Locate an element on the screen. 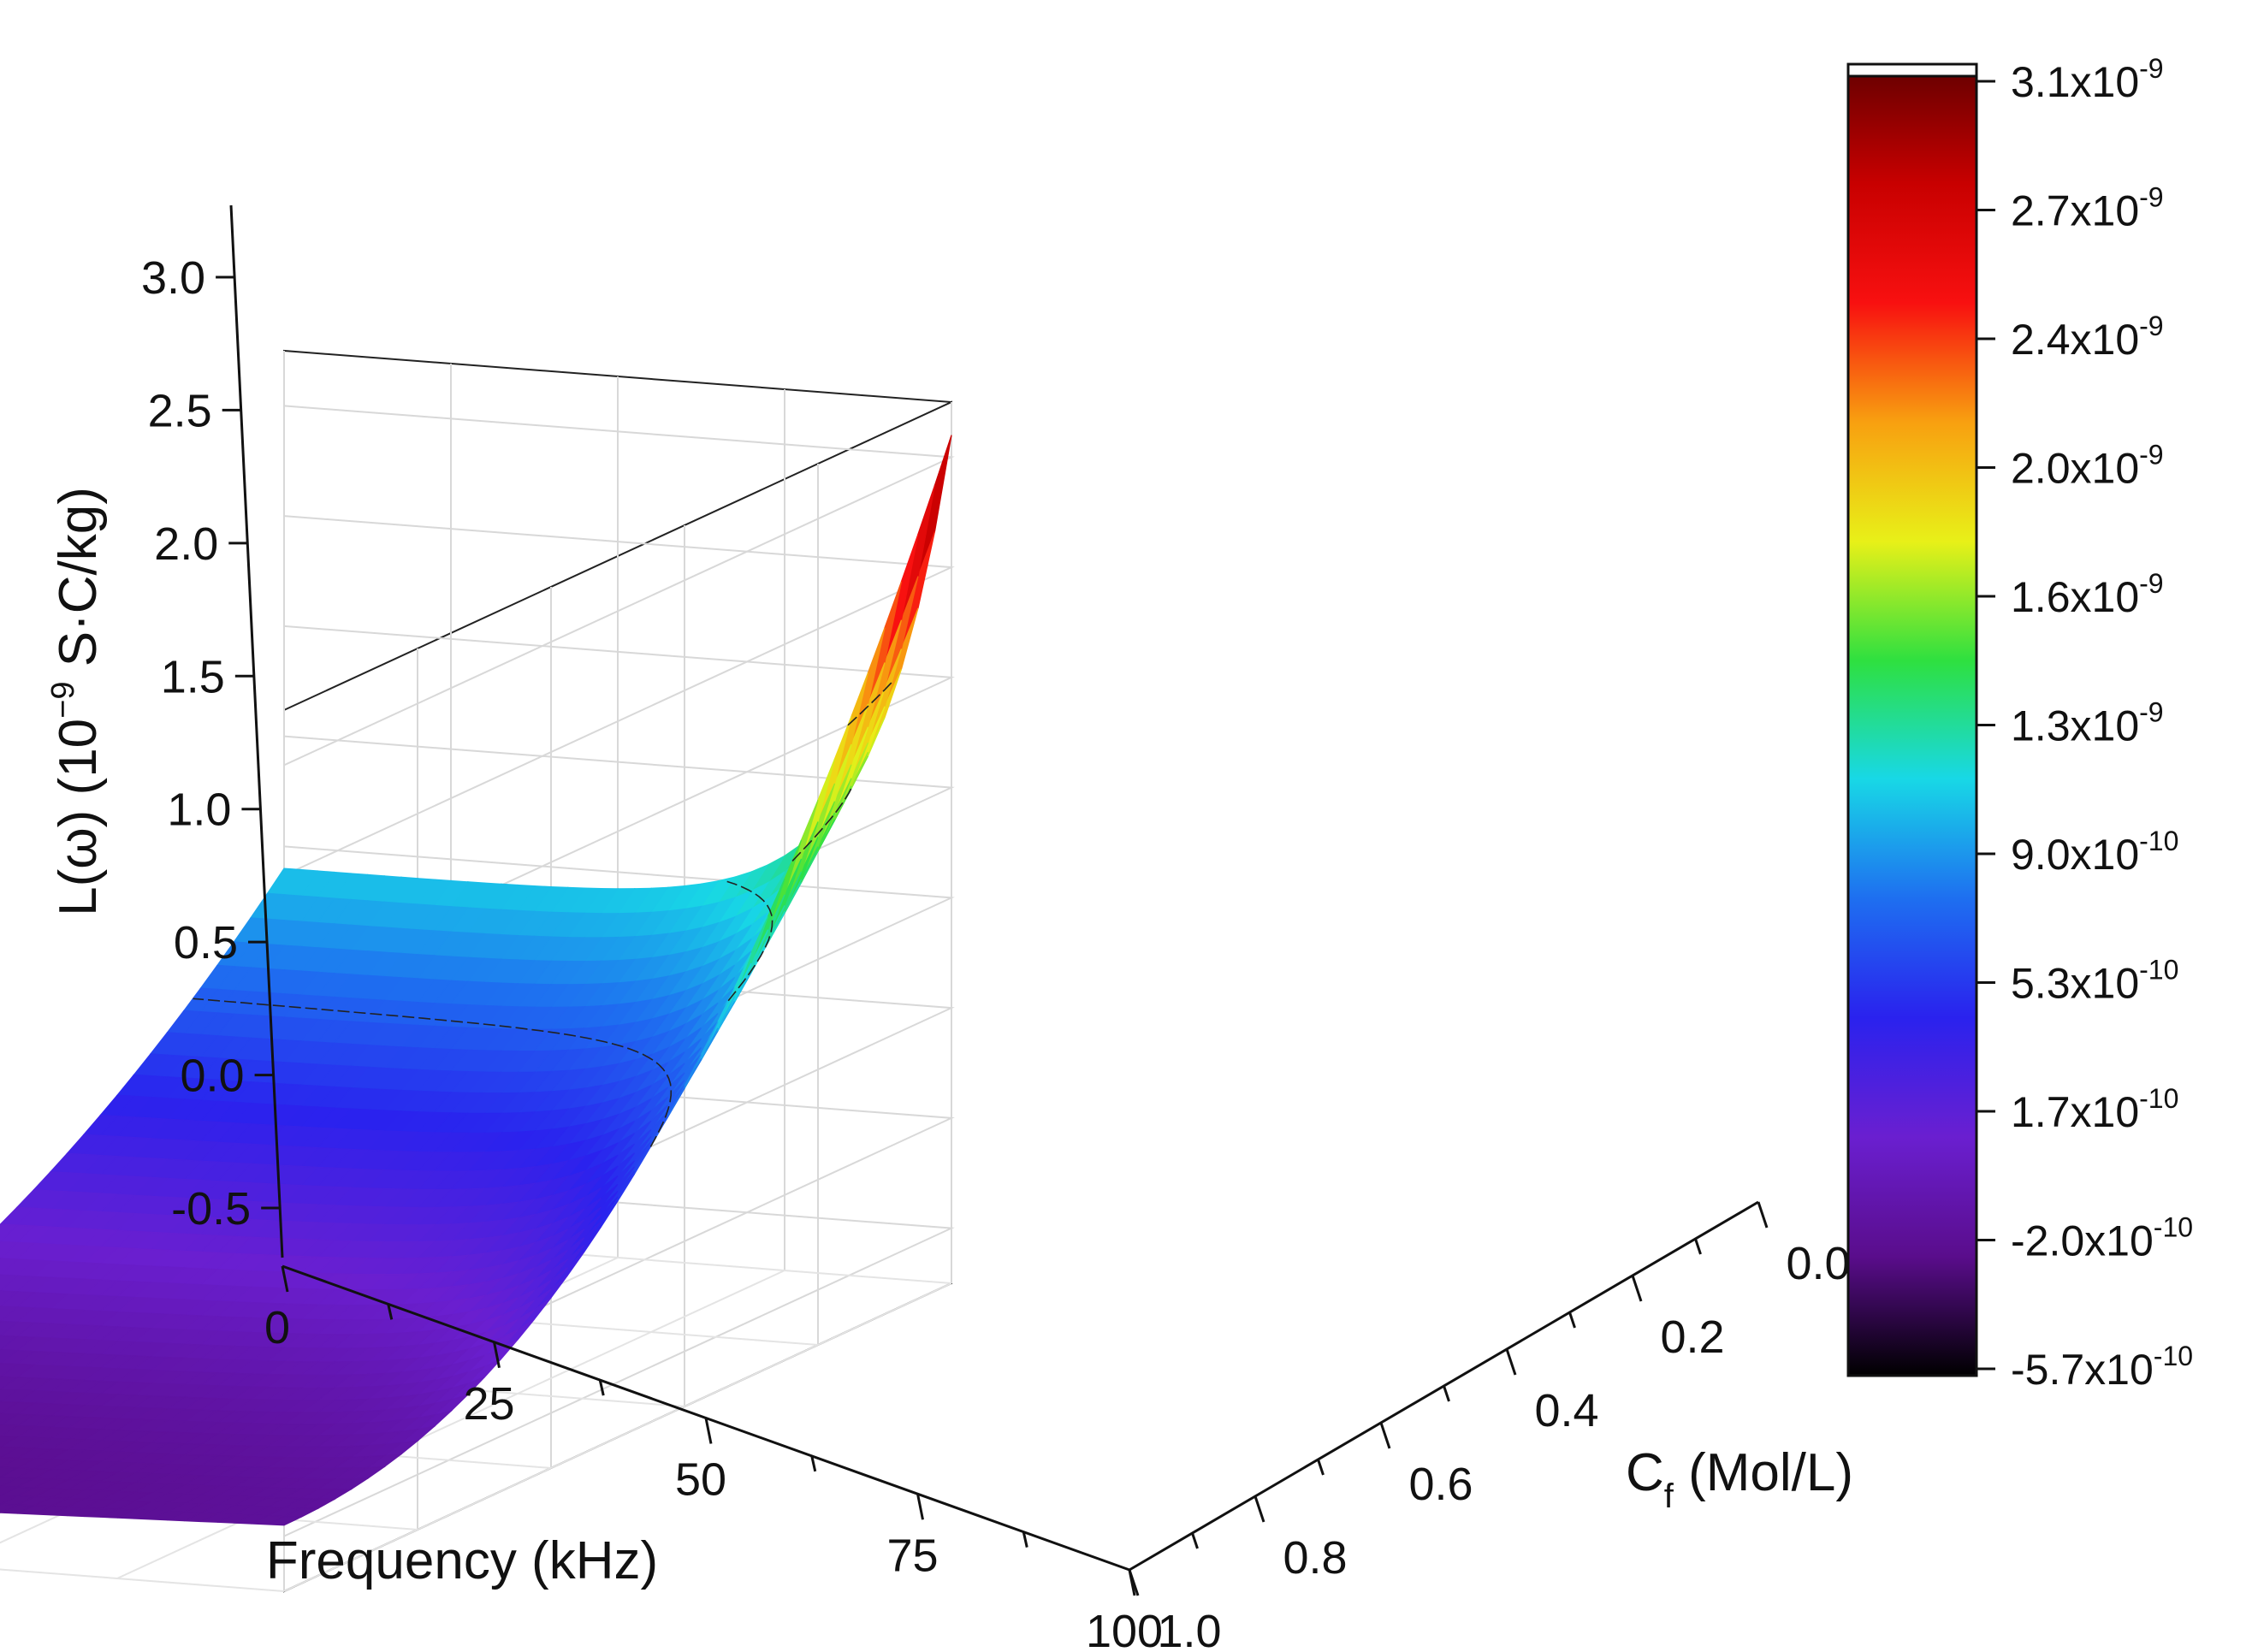  colorbar-label-mantissa: -2.0x10 is located at coordinates (2082, 1241).